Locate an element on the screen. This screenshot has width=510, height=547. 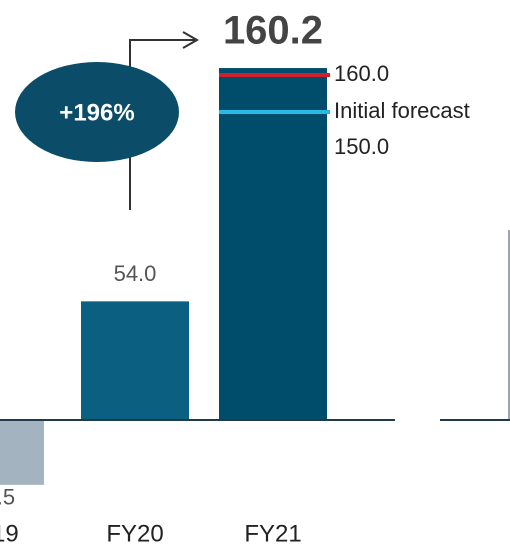
x-tick-label: FY21 is located at coordinates (272, 533).